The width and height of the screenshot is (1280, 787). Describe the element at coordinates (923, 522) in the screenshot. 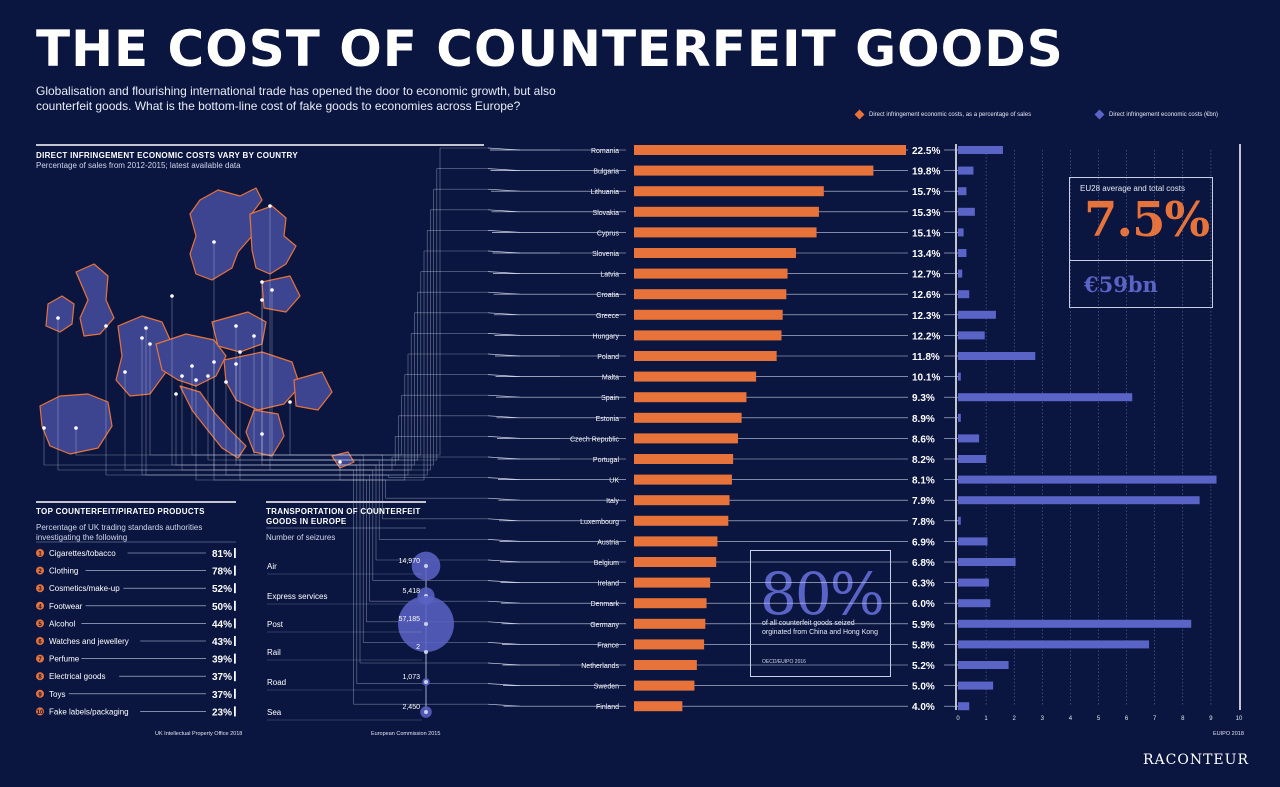

I see `pct-value-label: 7.8%` at that location.